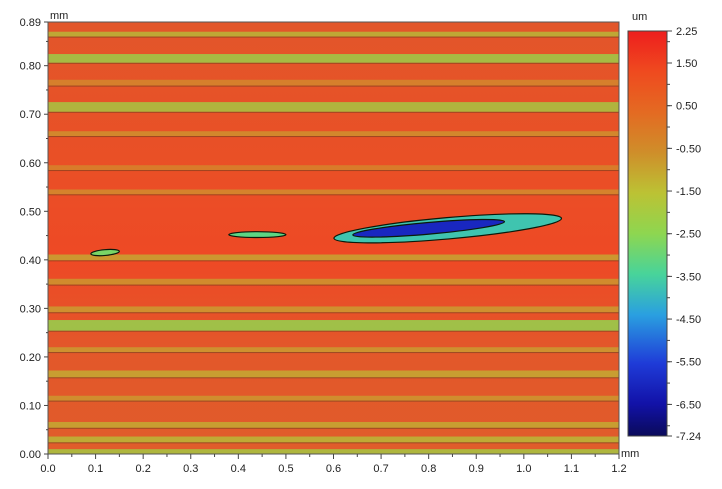  I want to click on colorbar-tick-label: -0.50, so click(688, 149).